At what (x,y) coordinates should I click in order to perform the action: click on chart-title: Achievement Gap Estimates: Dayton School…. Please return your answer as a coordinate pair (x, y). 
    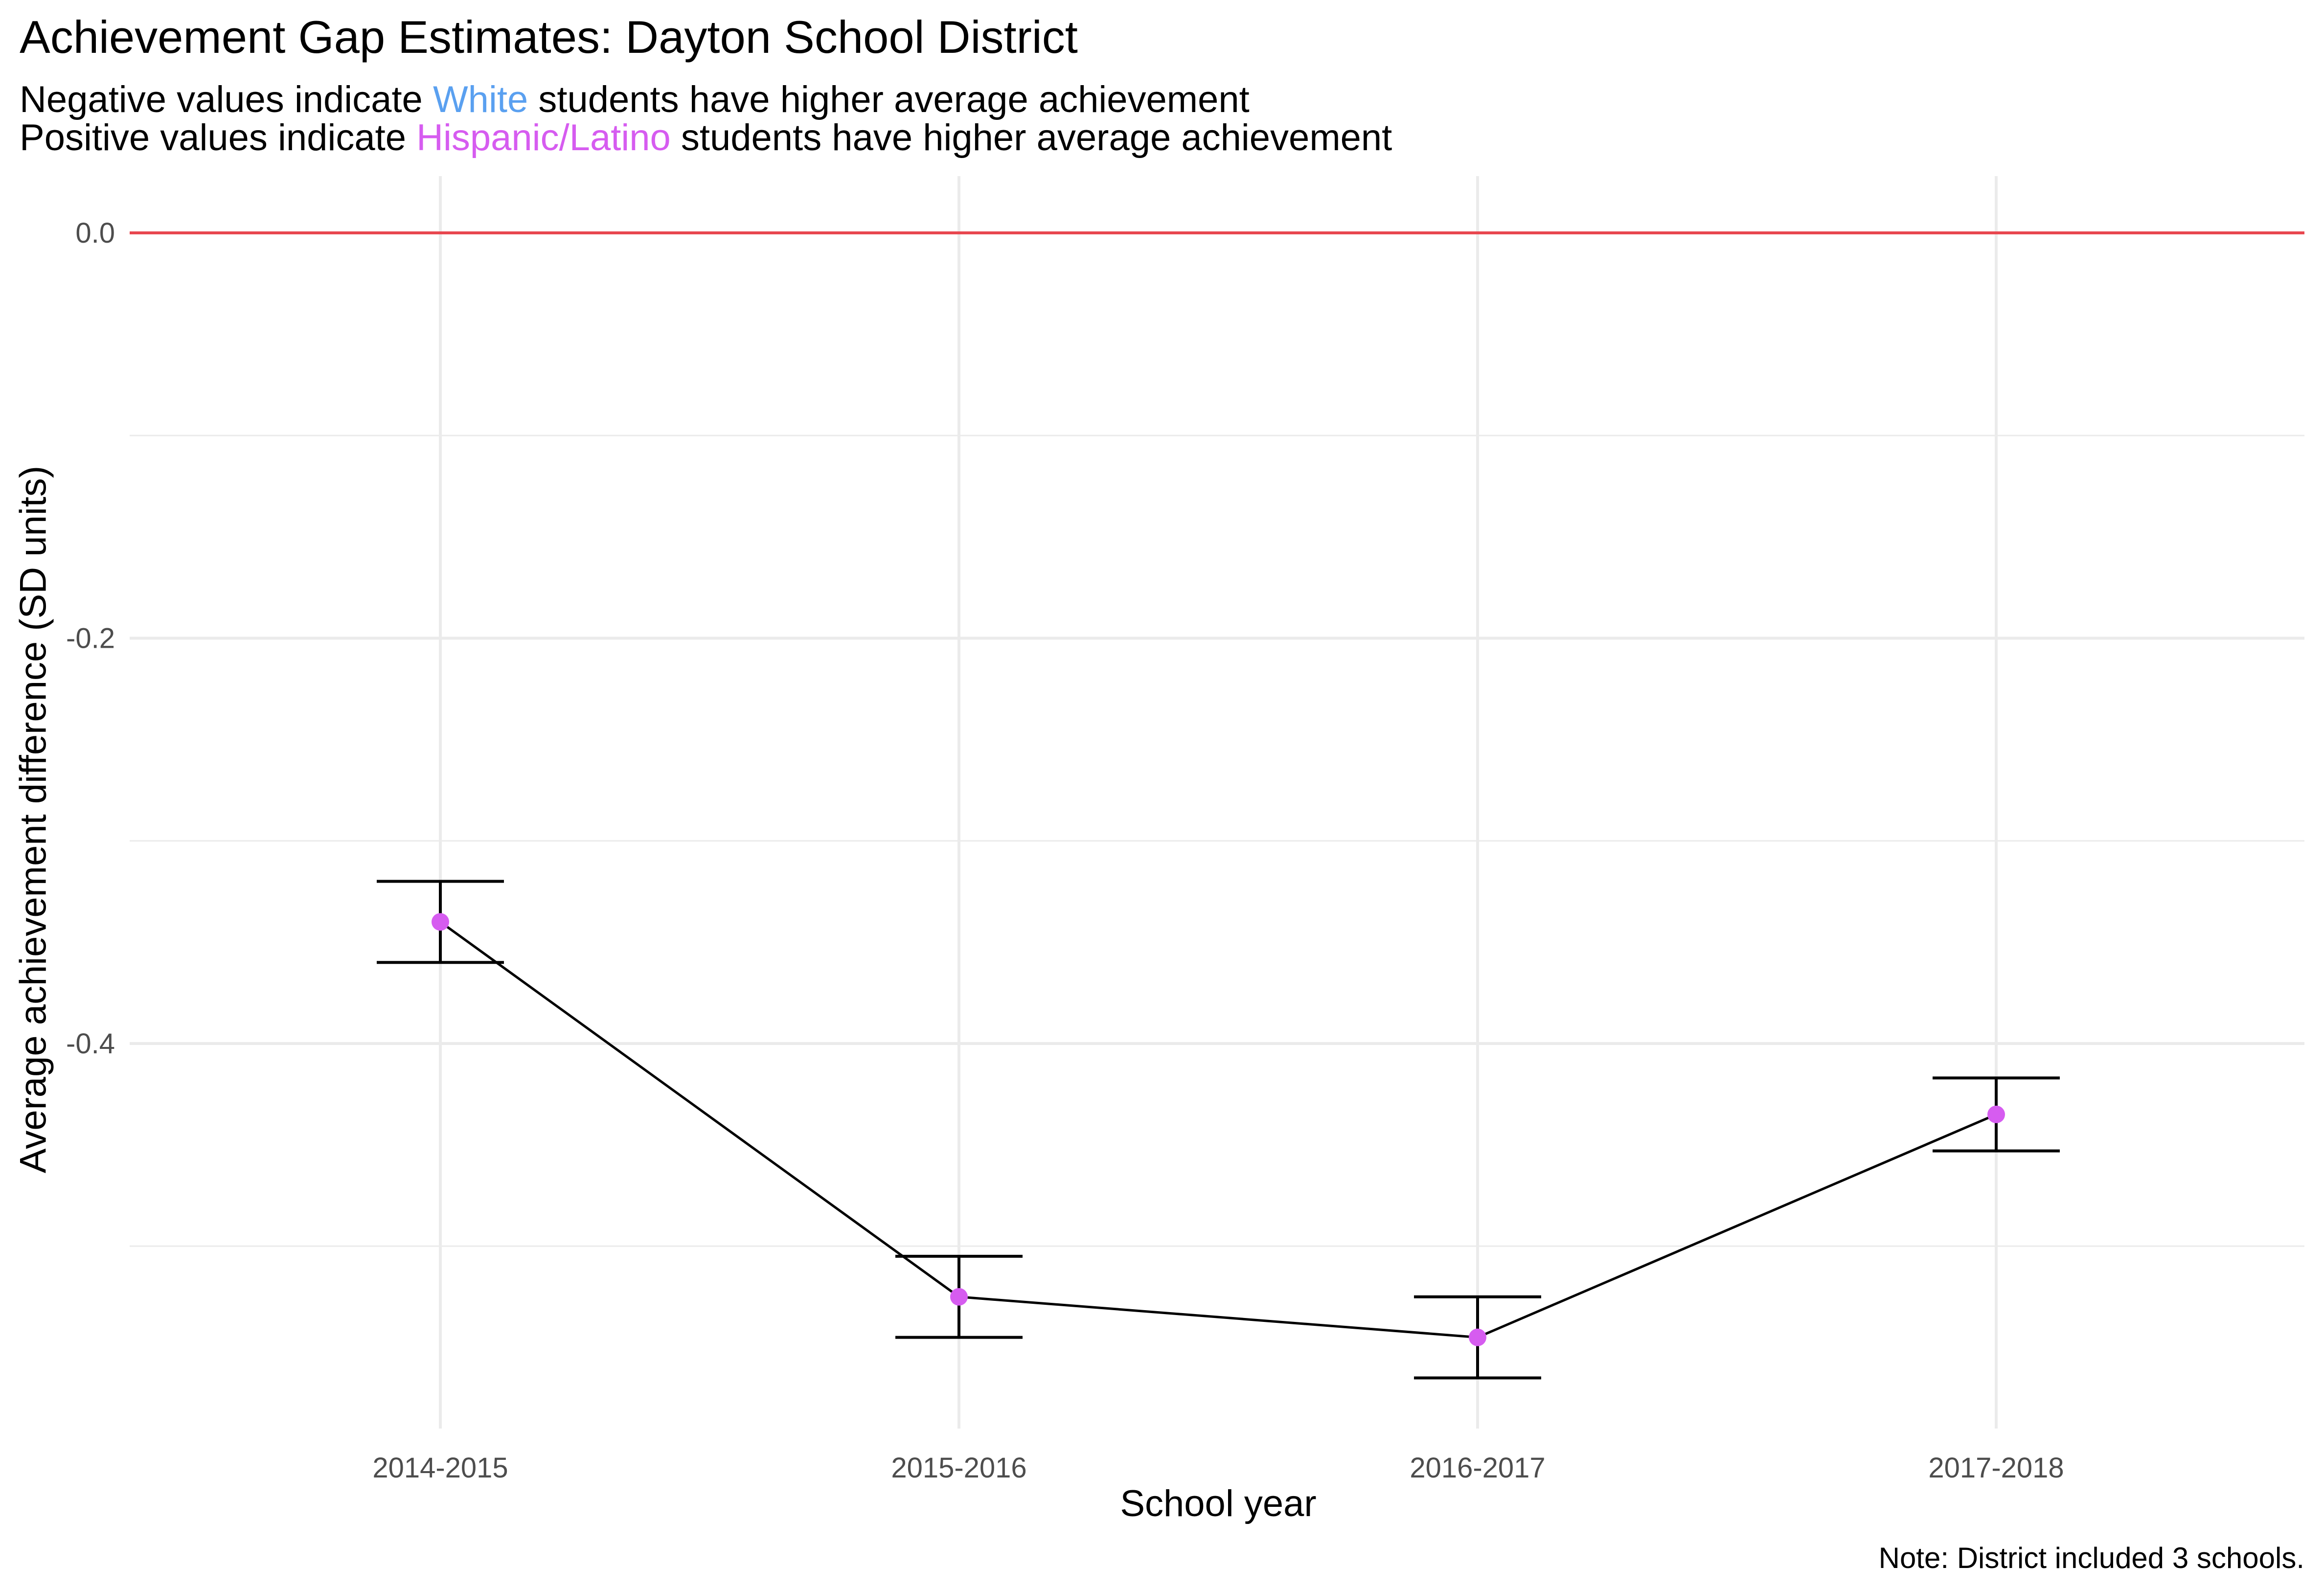
    Looking at the image, I should click on (549, 37).